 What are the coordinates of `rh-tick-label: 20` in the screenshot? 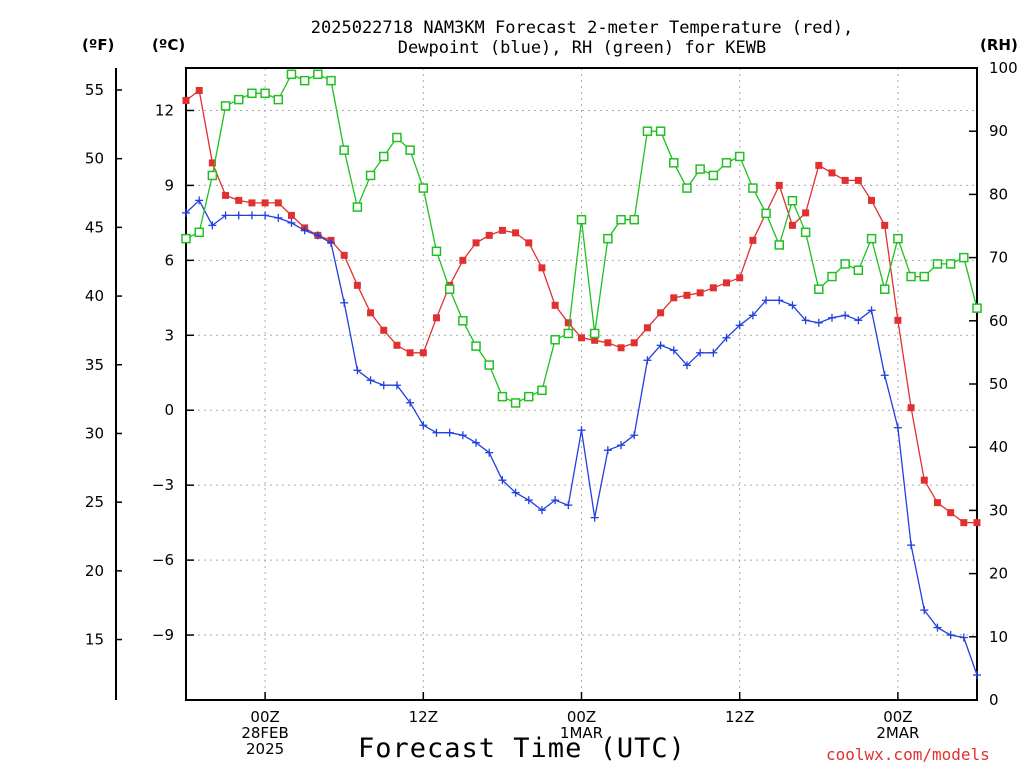 It's located at (998, 574).